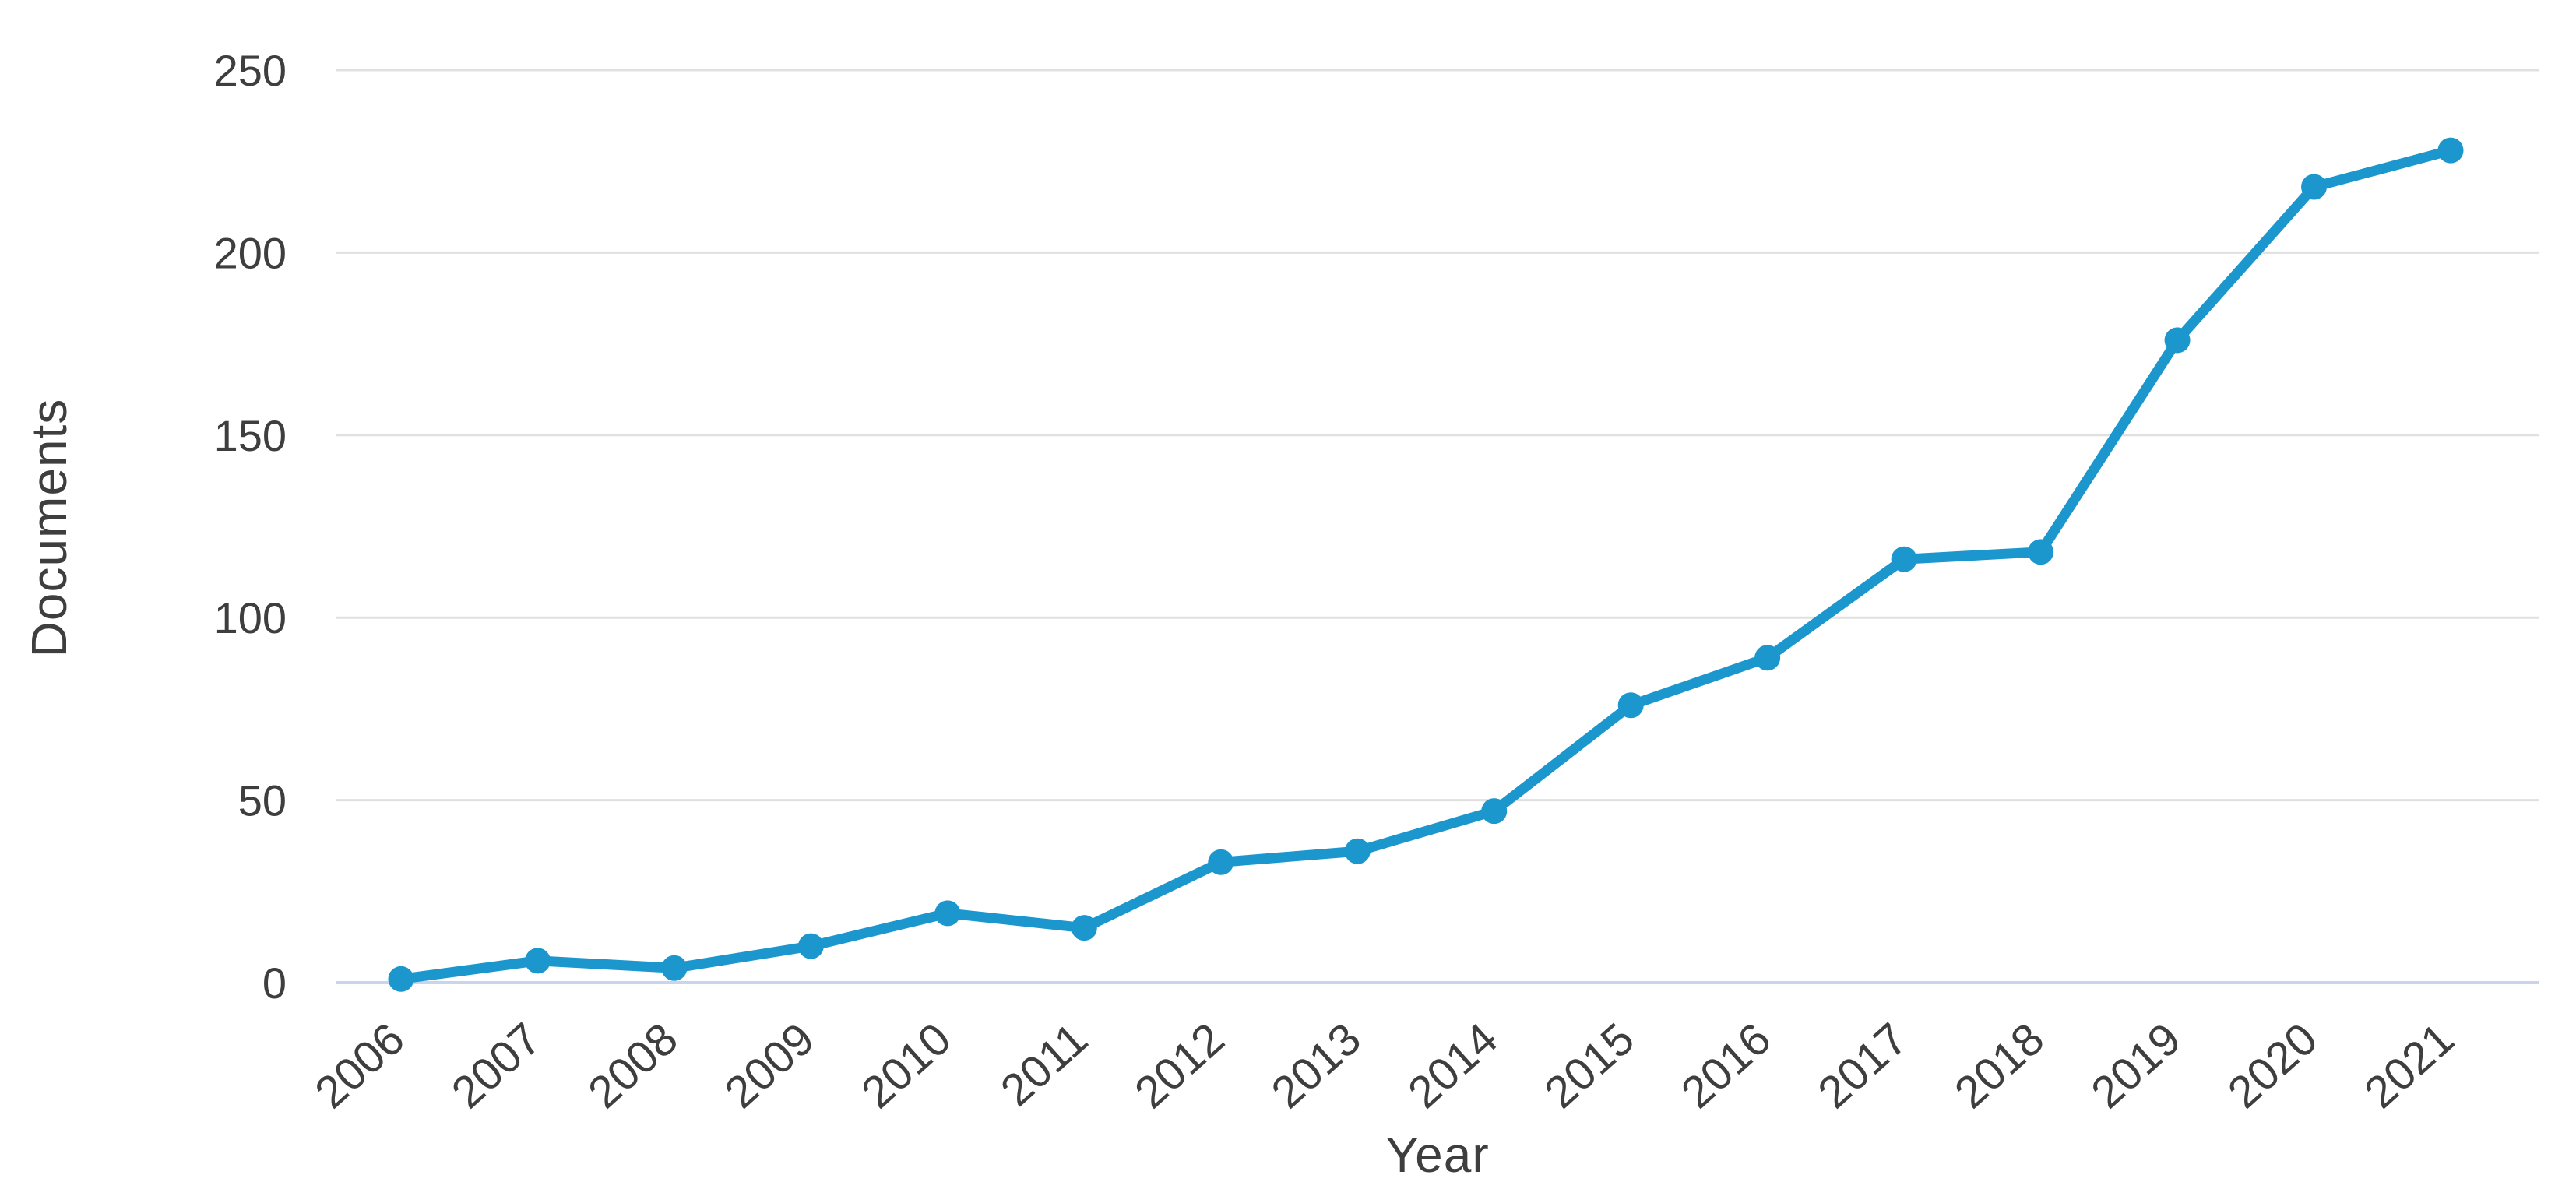  Describe the element at coordinates (496, 1065) in the screenshot. I see `x-tick-label: 2007` at that location.